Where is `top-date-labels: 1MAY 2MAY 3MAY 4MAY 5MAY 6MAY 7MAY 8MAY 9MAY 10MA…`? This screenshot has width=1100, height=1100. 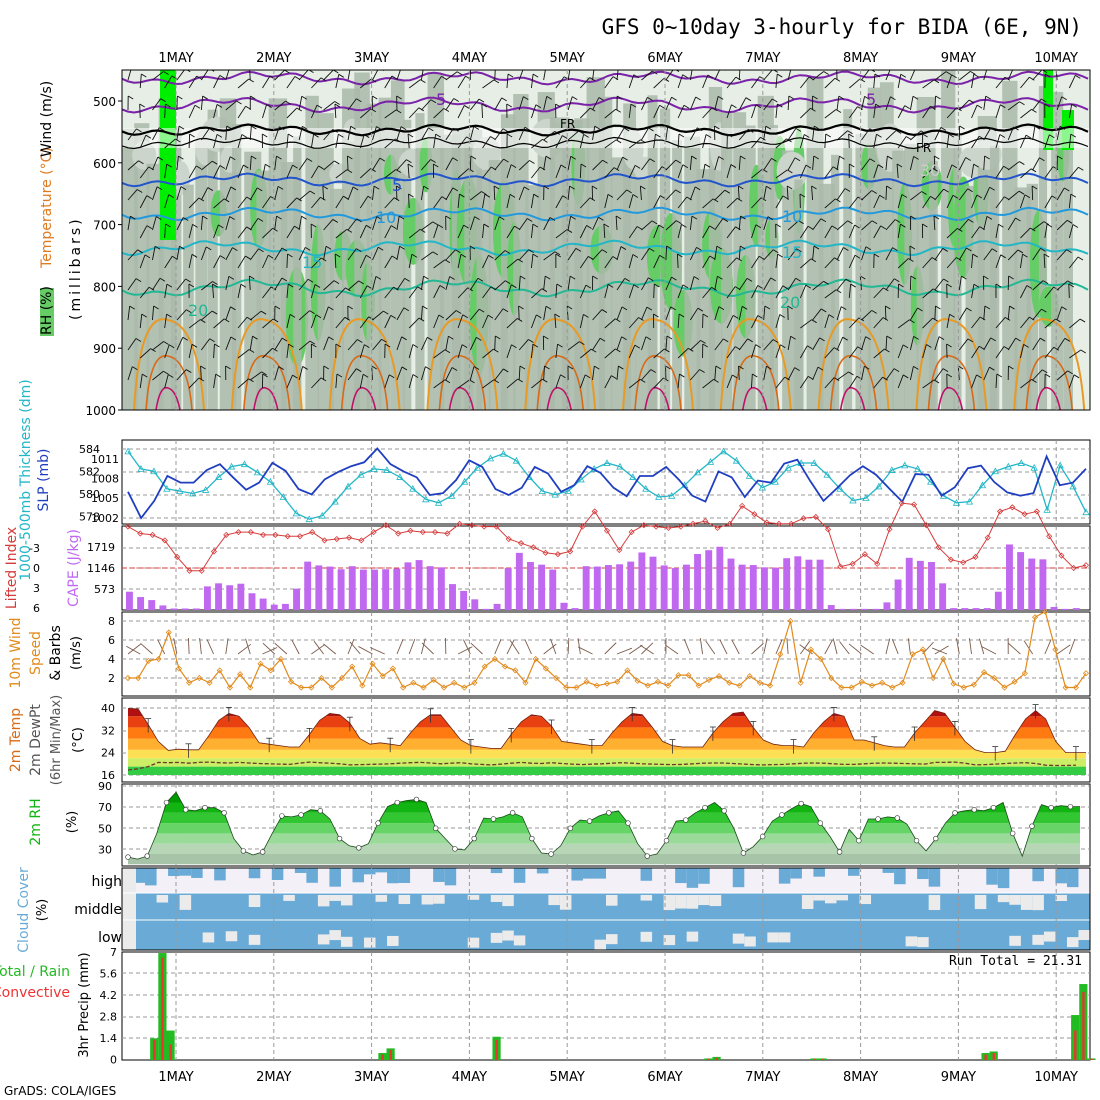 top-date-labels: 1MAY 2MAY 3MAY 4MAY 5MAY 6MAY 7MAY 8MAY 9MAY 10MA… is located at coordinates (618, 58).